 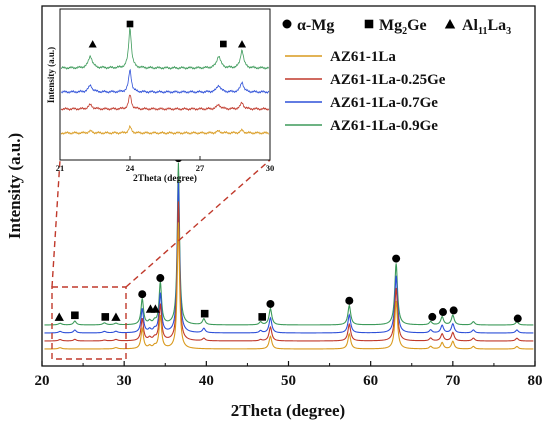 I want to click on inset-y-axis-label: Intensity (a.u.), so click(x=51, y=75).